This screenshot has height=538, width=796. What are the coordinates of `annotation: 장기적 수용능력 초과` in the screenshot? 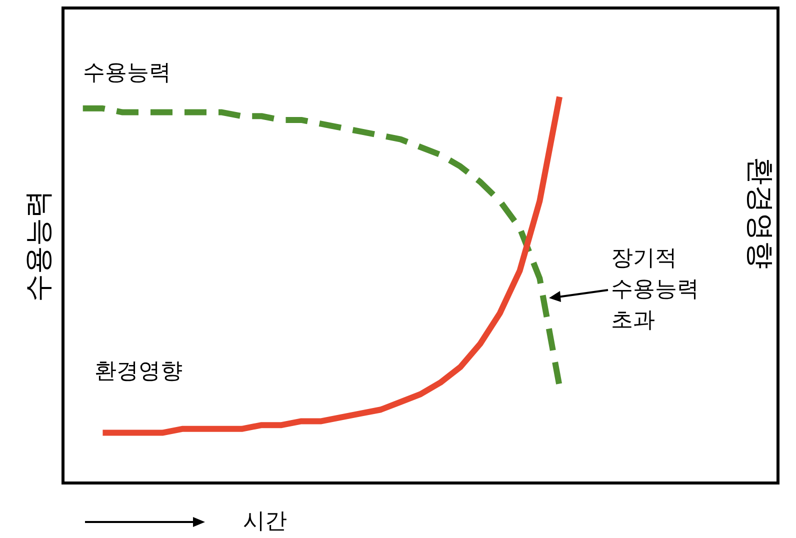 It's located at (655, 289).